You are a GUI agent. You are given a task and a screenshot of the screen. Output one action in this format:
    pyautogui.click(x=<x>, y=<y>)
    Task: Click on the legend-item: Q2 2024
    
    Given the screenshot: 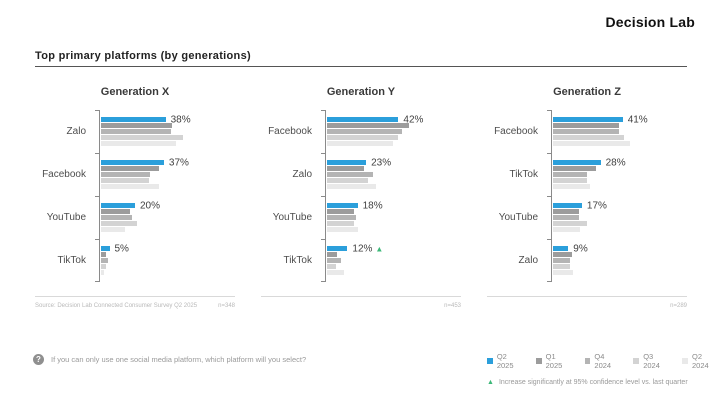 What is the action you would take?
    pyautogui.click(x=701, y=361)
    